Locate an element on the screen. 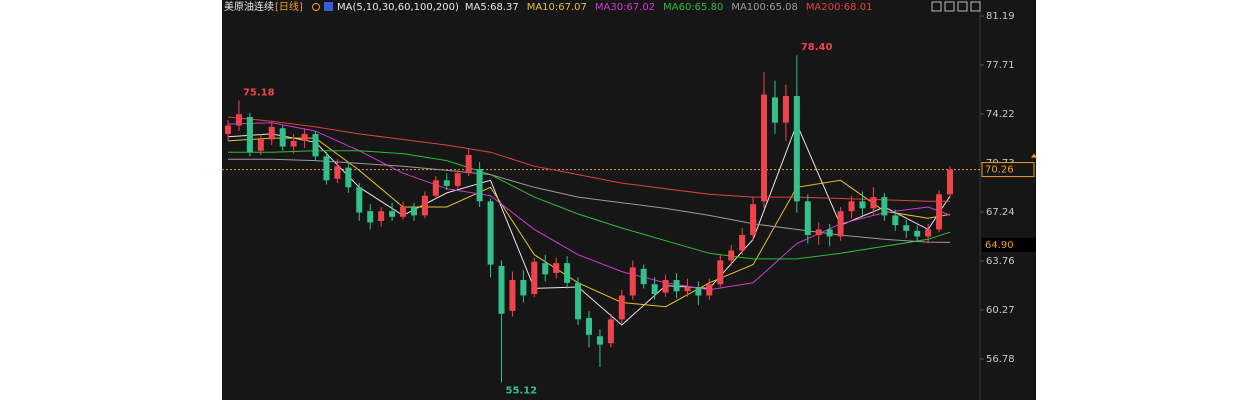 The height and width of the screenshot is (400, 1259). legend-entry: MA100:65.08 is located at coordinates (764, 7).